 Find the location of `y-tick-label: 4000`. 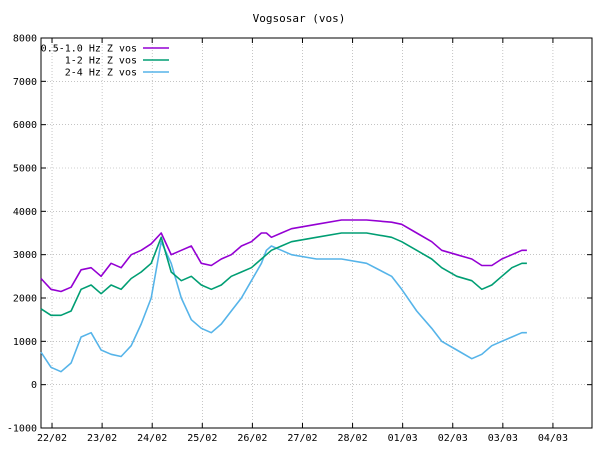

y-tick-label: 4000 is located at coordinates (25, 212).